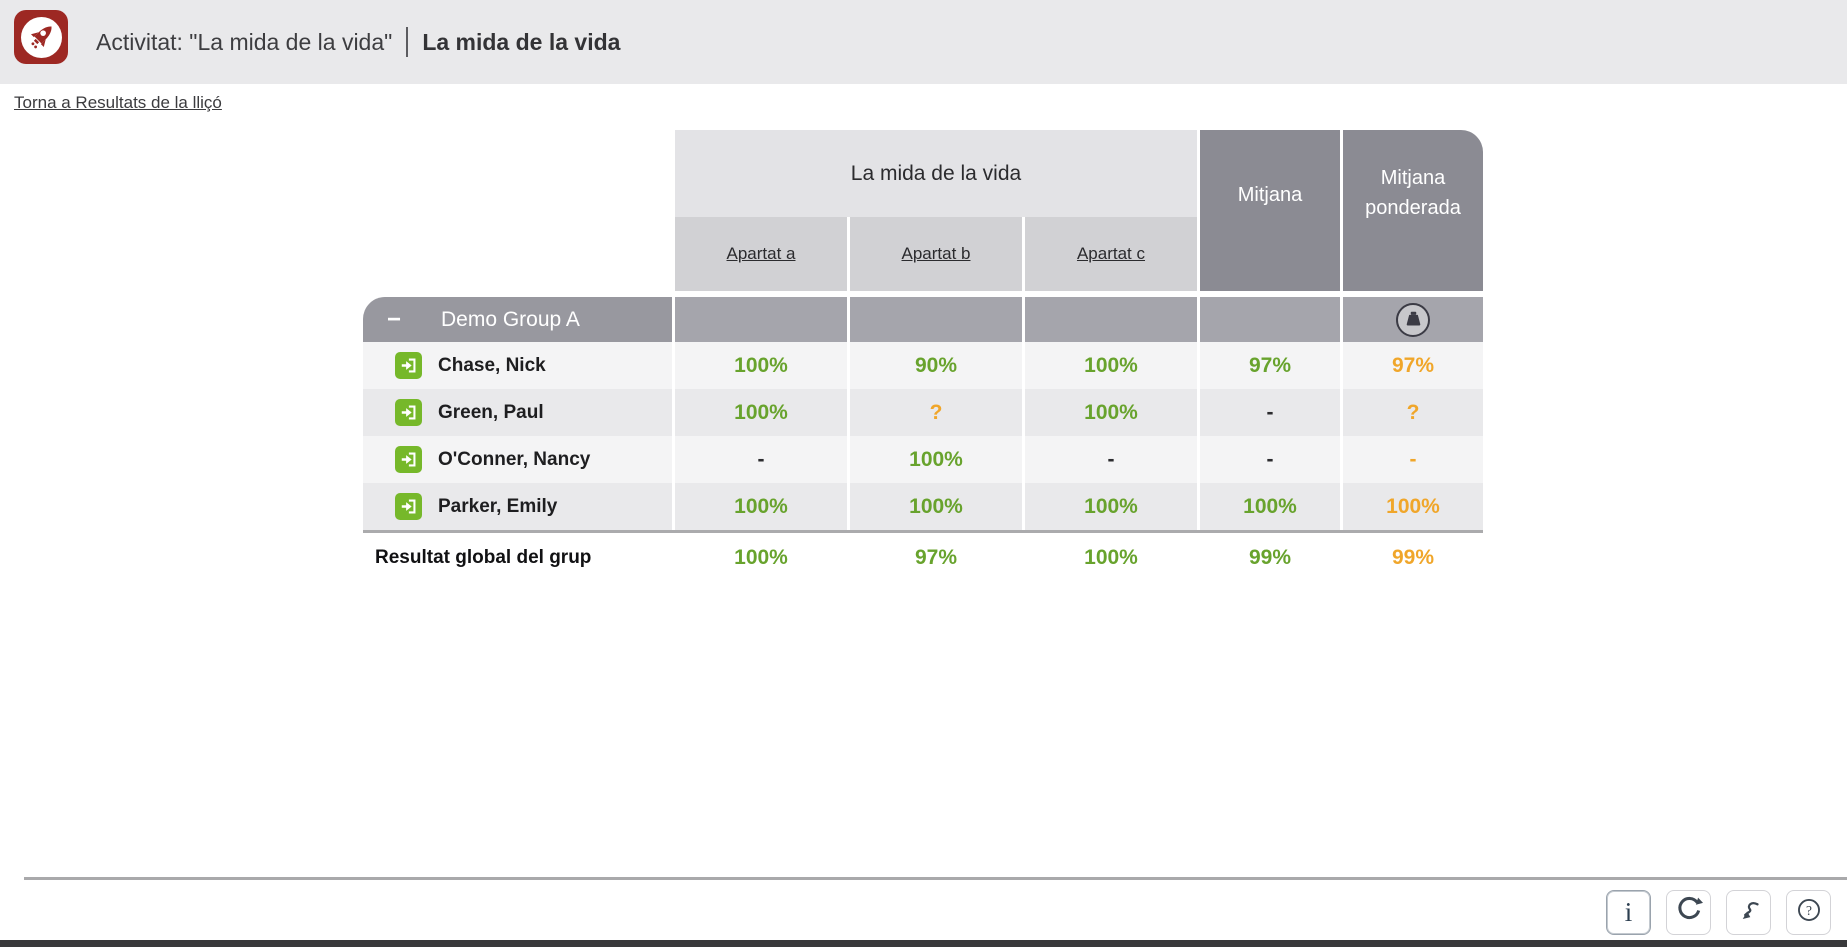  I want to click on refresh-button, so click(1688, 912).